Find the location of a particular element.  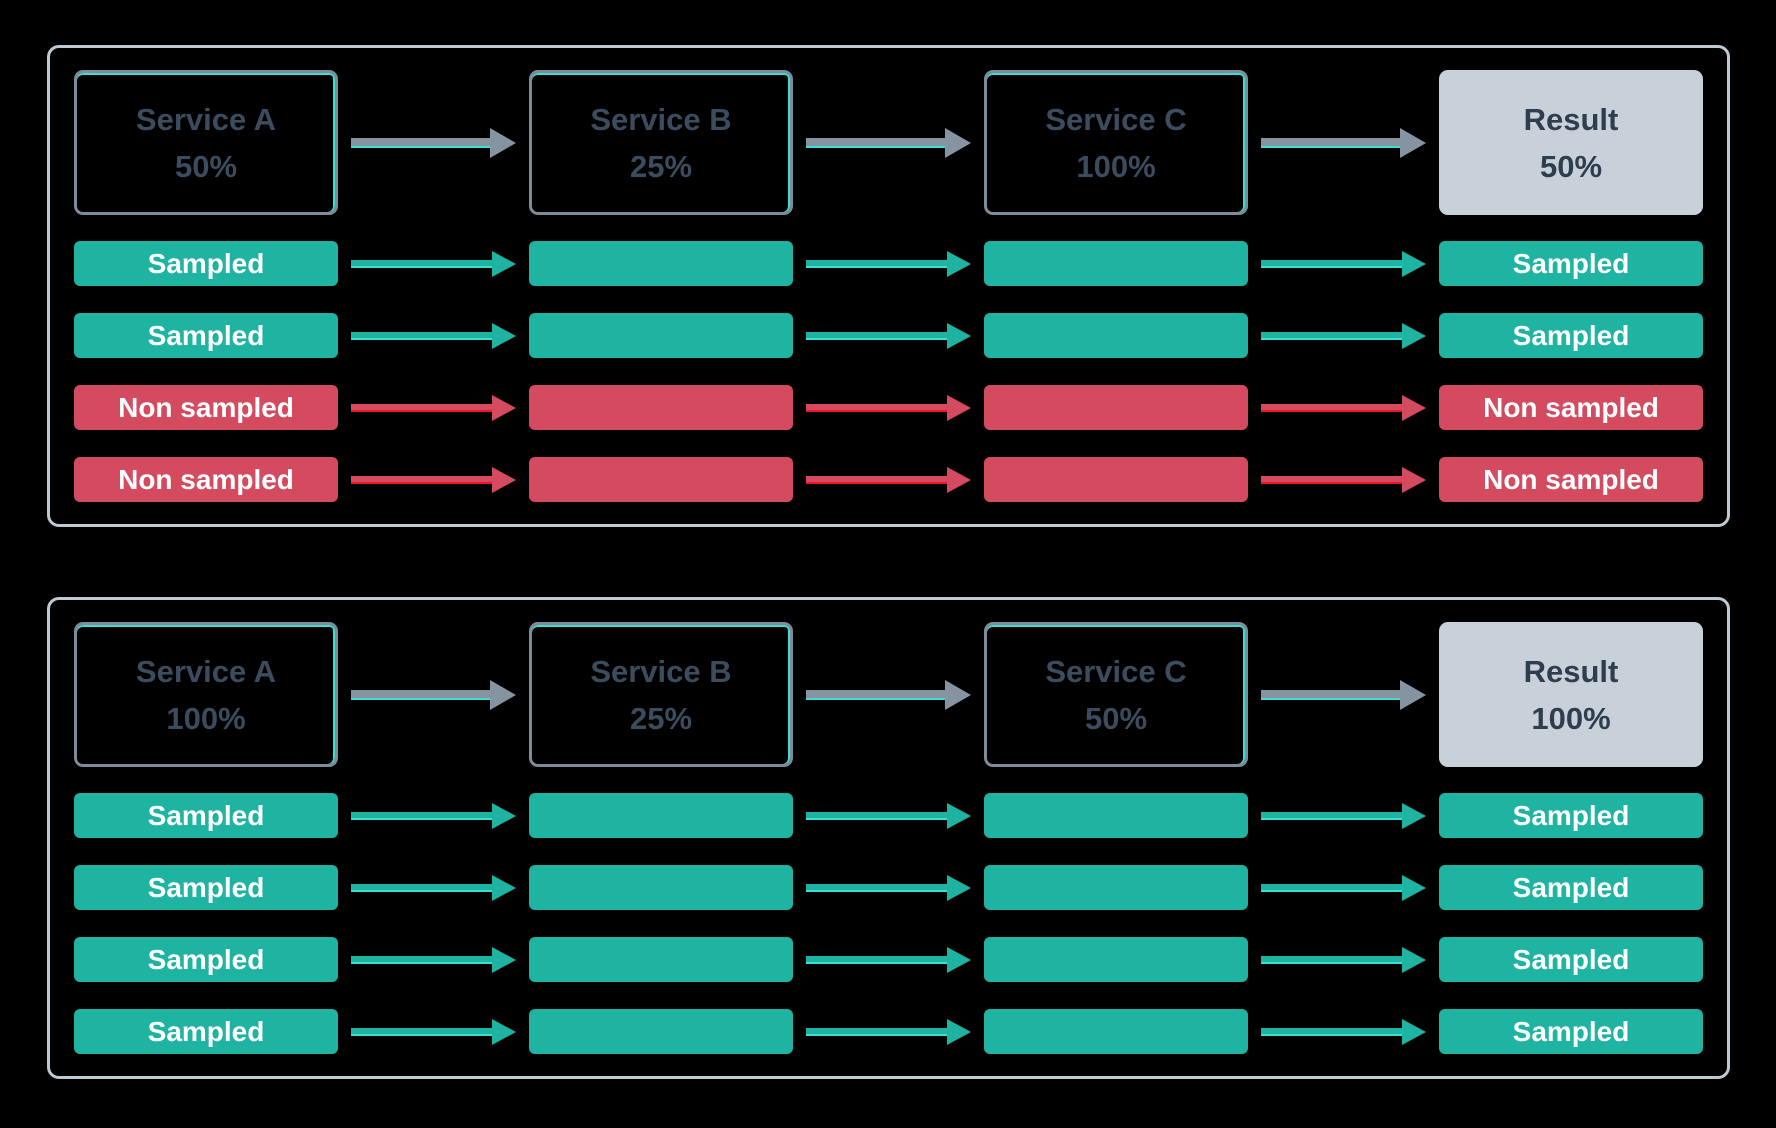

service-name-label: Service C is located at coordinates (1116, 671).